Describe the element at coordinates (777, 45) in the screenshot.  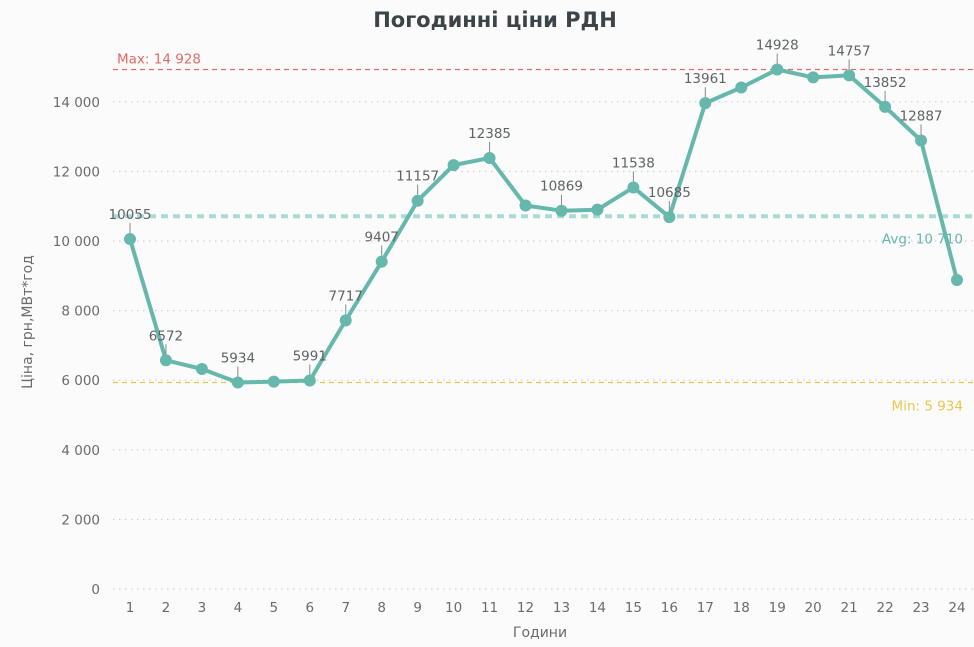
I see `data-label: 14928` at that location.